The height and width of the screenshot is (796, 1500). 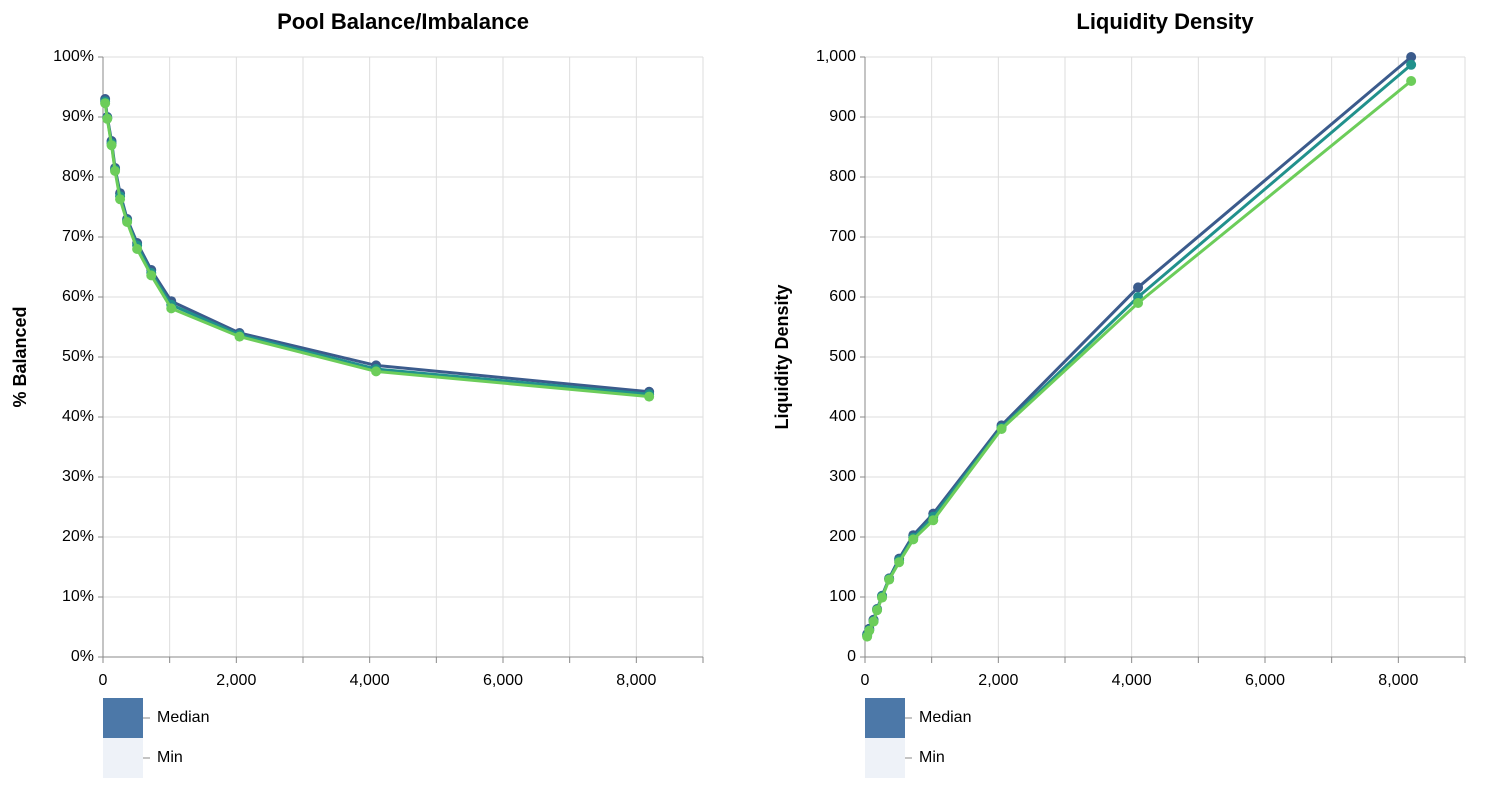 What do you see at coordinates (842, 596) in the screenshot?
I see `y-tick-label: 100` at bounding box center [842, 596].